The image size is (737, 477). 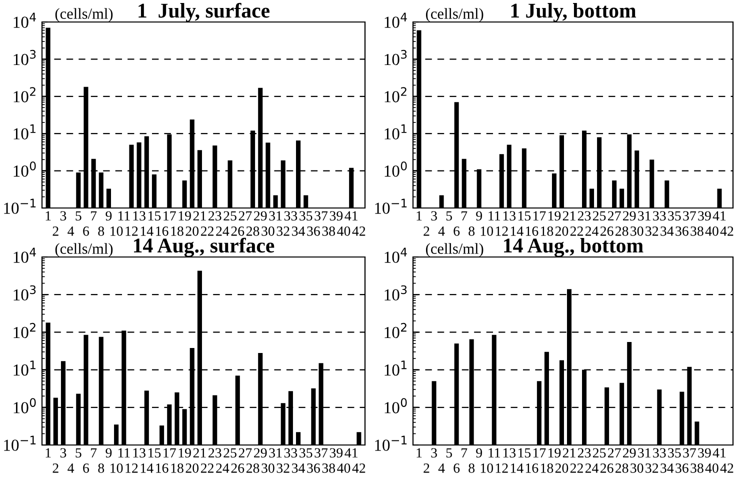 What do you see at coordinates (457, 231) in the screenshot?
I see `x-tick-label: 6` at bounding box center [457, 231].